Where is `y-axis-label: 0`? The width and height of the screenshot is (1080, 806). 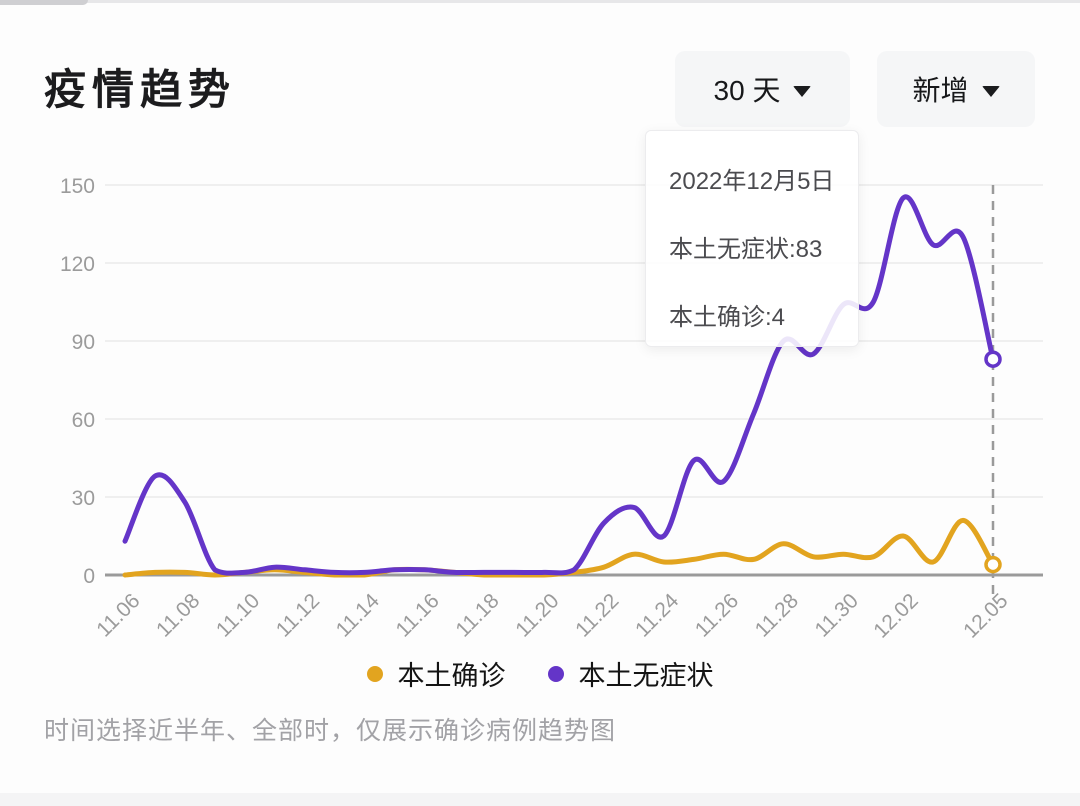 y-axis-label: 0 is located at coordinates (89, 576).